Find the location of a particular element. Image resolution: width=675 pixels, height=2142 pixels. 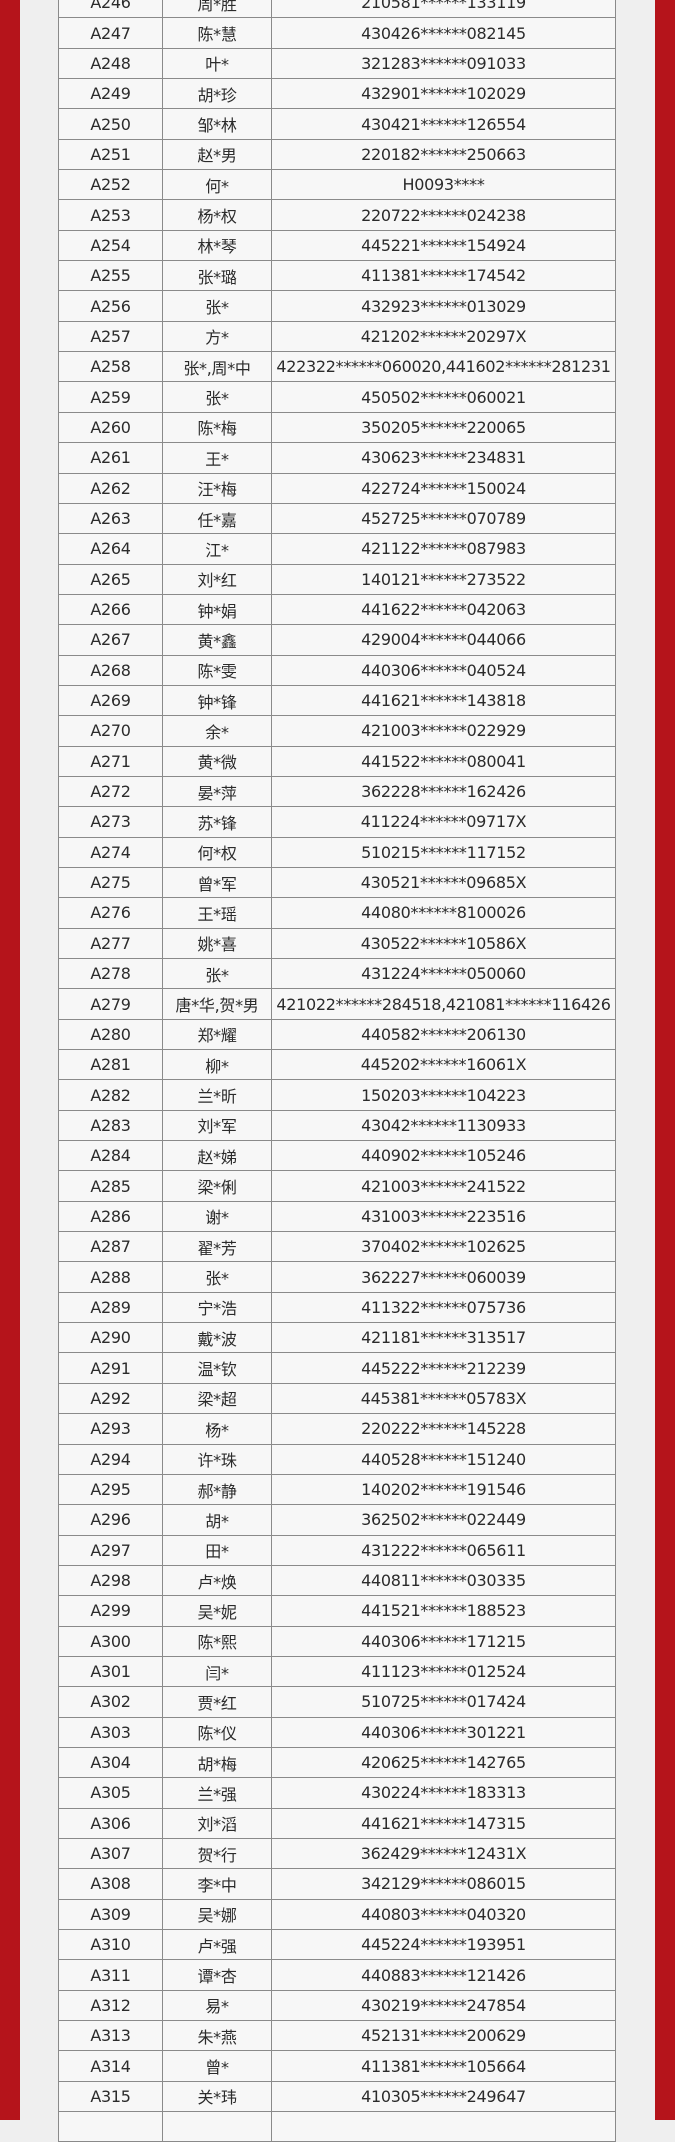

row-name: 梁*超 is located at coordinates (217, 1398).